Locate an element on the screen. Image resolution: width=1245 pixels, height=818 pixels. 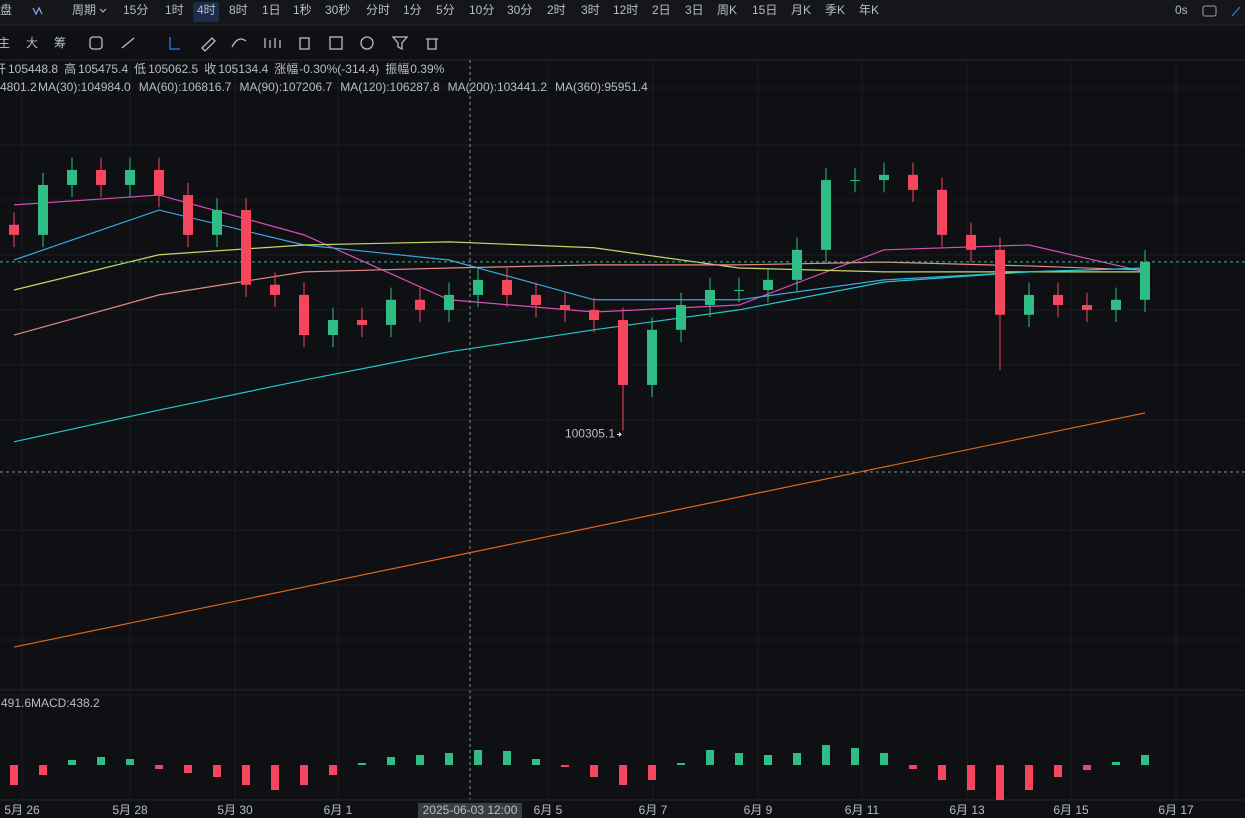
interval-tab: 30秒 is located at coordinates (337, 10).